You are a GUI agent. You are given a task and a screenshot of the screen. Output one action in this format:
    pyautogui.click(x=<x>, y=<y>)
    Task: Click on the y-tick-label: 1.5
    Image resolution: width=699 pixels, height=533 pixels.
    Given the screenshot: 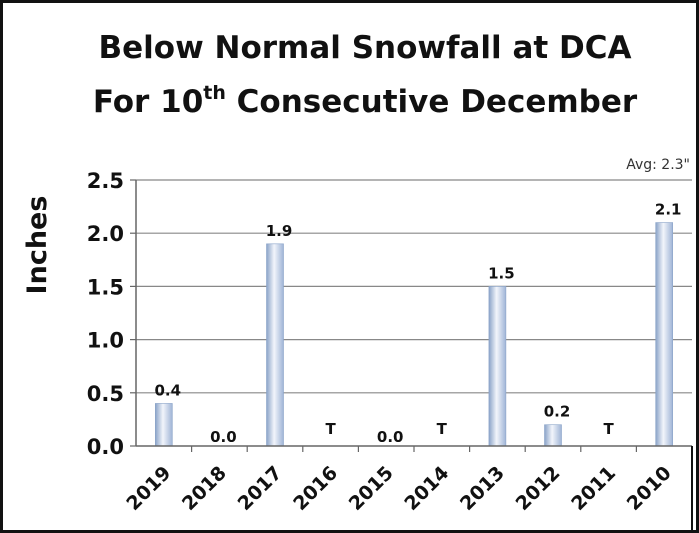 What is the action you would take?
    pyautogui.click(x=105, y=287)
    